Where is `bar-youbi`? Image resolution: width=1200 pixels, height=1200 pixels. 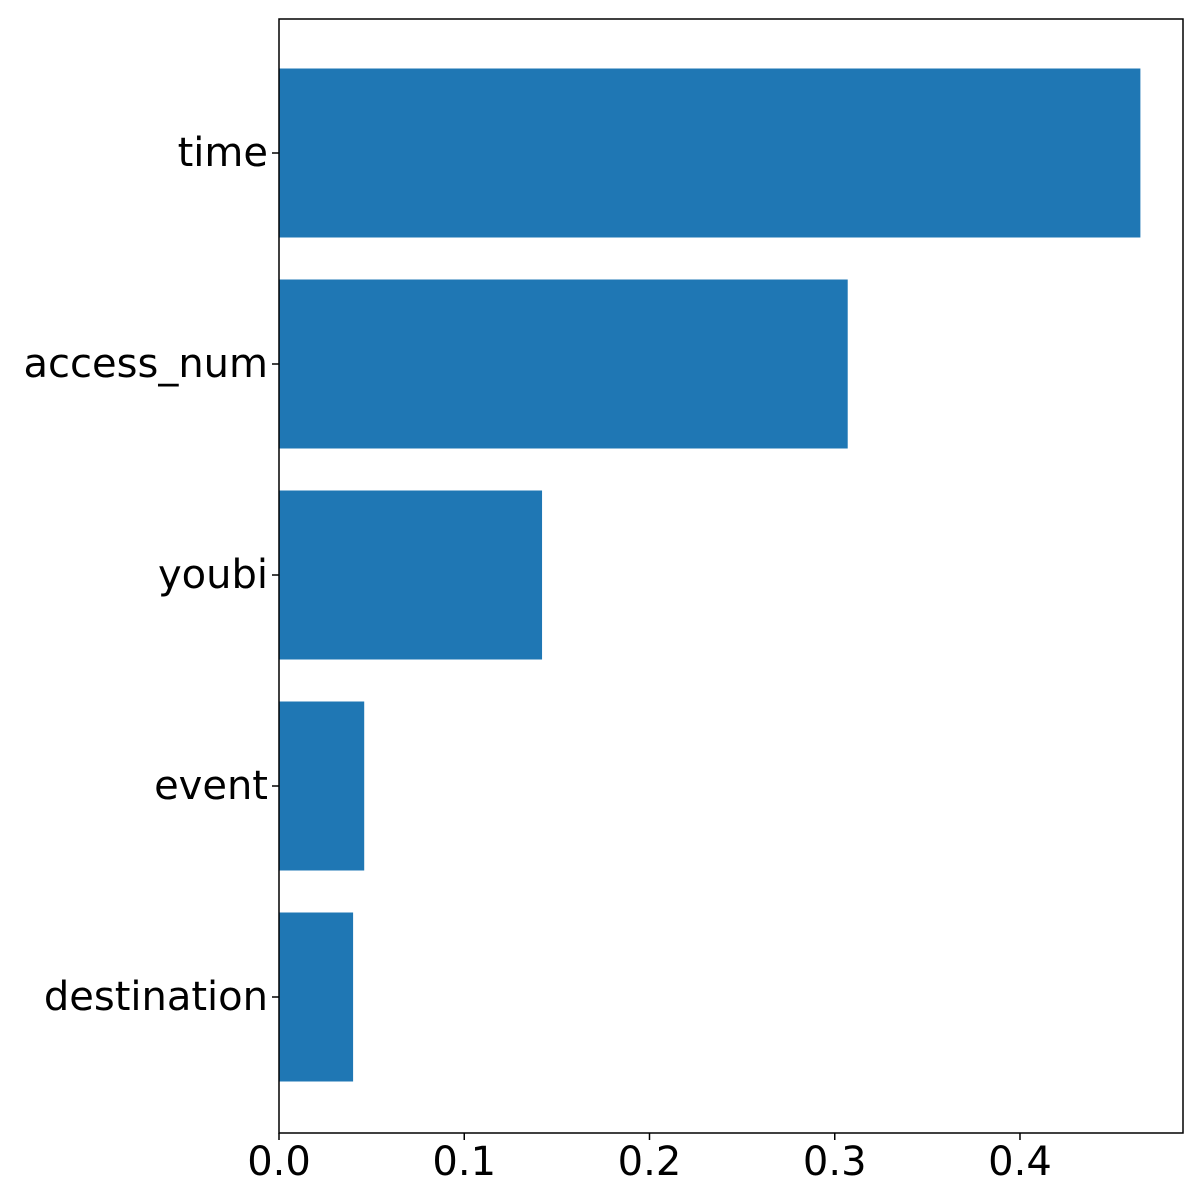 bar-youbi is located at coordinates (411, 575).